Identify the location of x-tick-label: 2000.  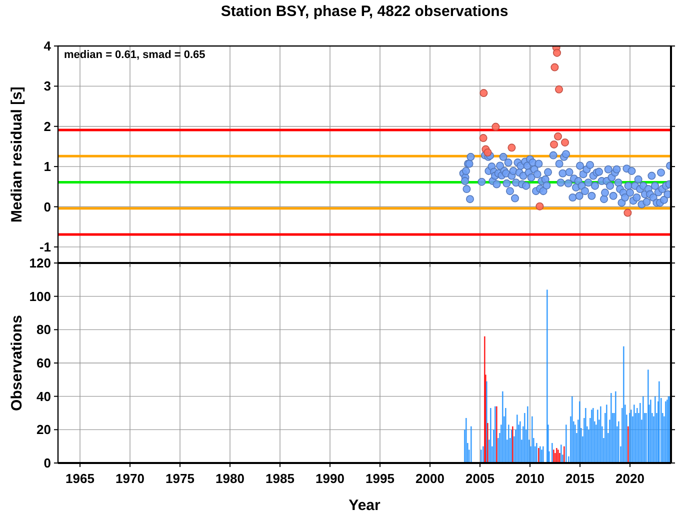
(430, 478).